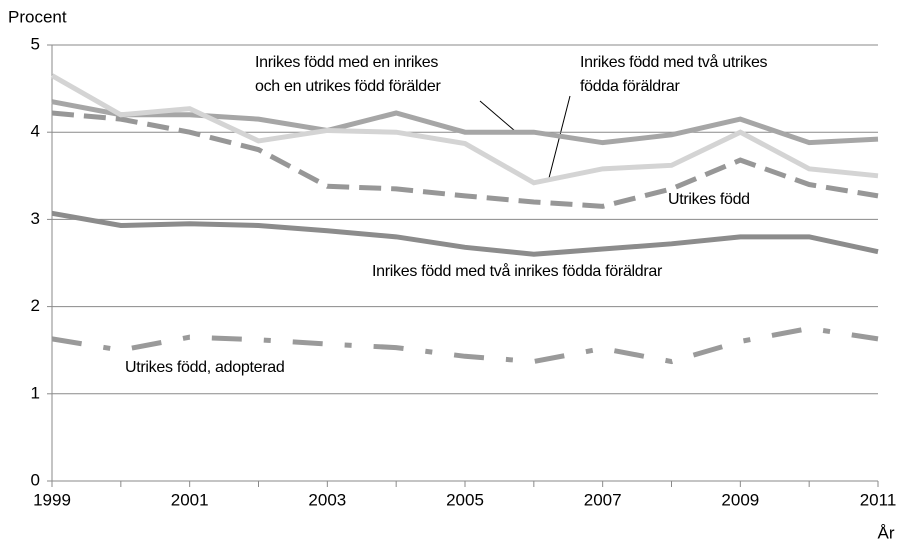 The image size is (909, 543). I want to click on leader-line, so click(497, 116).